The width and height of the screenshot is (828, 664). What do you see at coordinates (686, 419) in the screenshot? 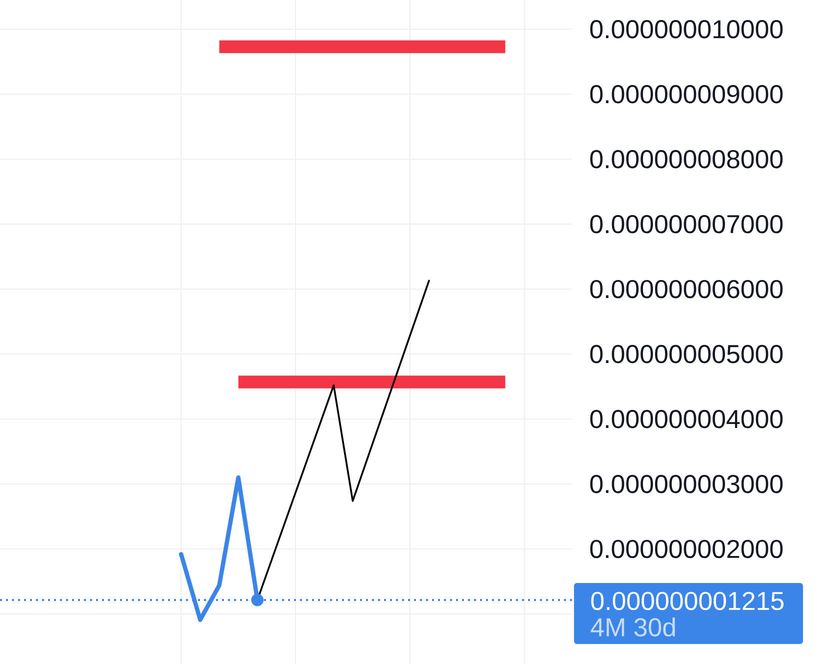
I see `y-tick-label: 0.000000004000` at bounding box center [686, 419].